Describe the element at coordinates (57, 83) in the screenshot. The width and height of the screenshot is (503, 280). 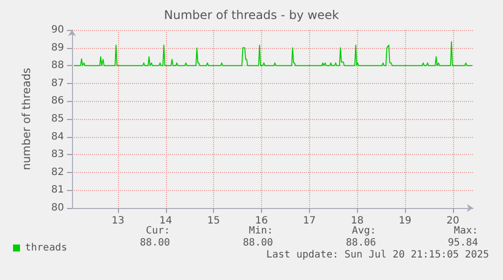
I see `y-tick-label: 87` at that location.